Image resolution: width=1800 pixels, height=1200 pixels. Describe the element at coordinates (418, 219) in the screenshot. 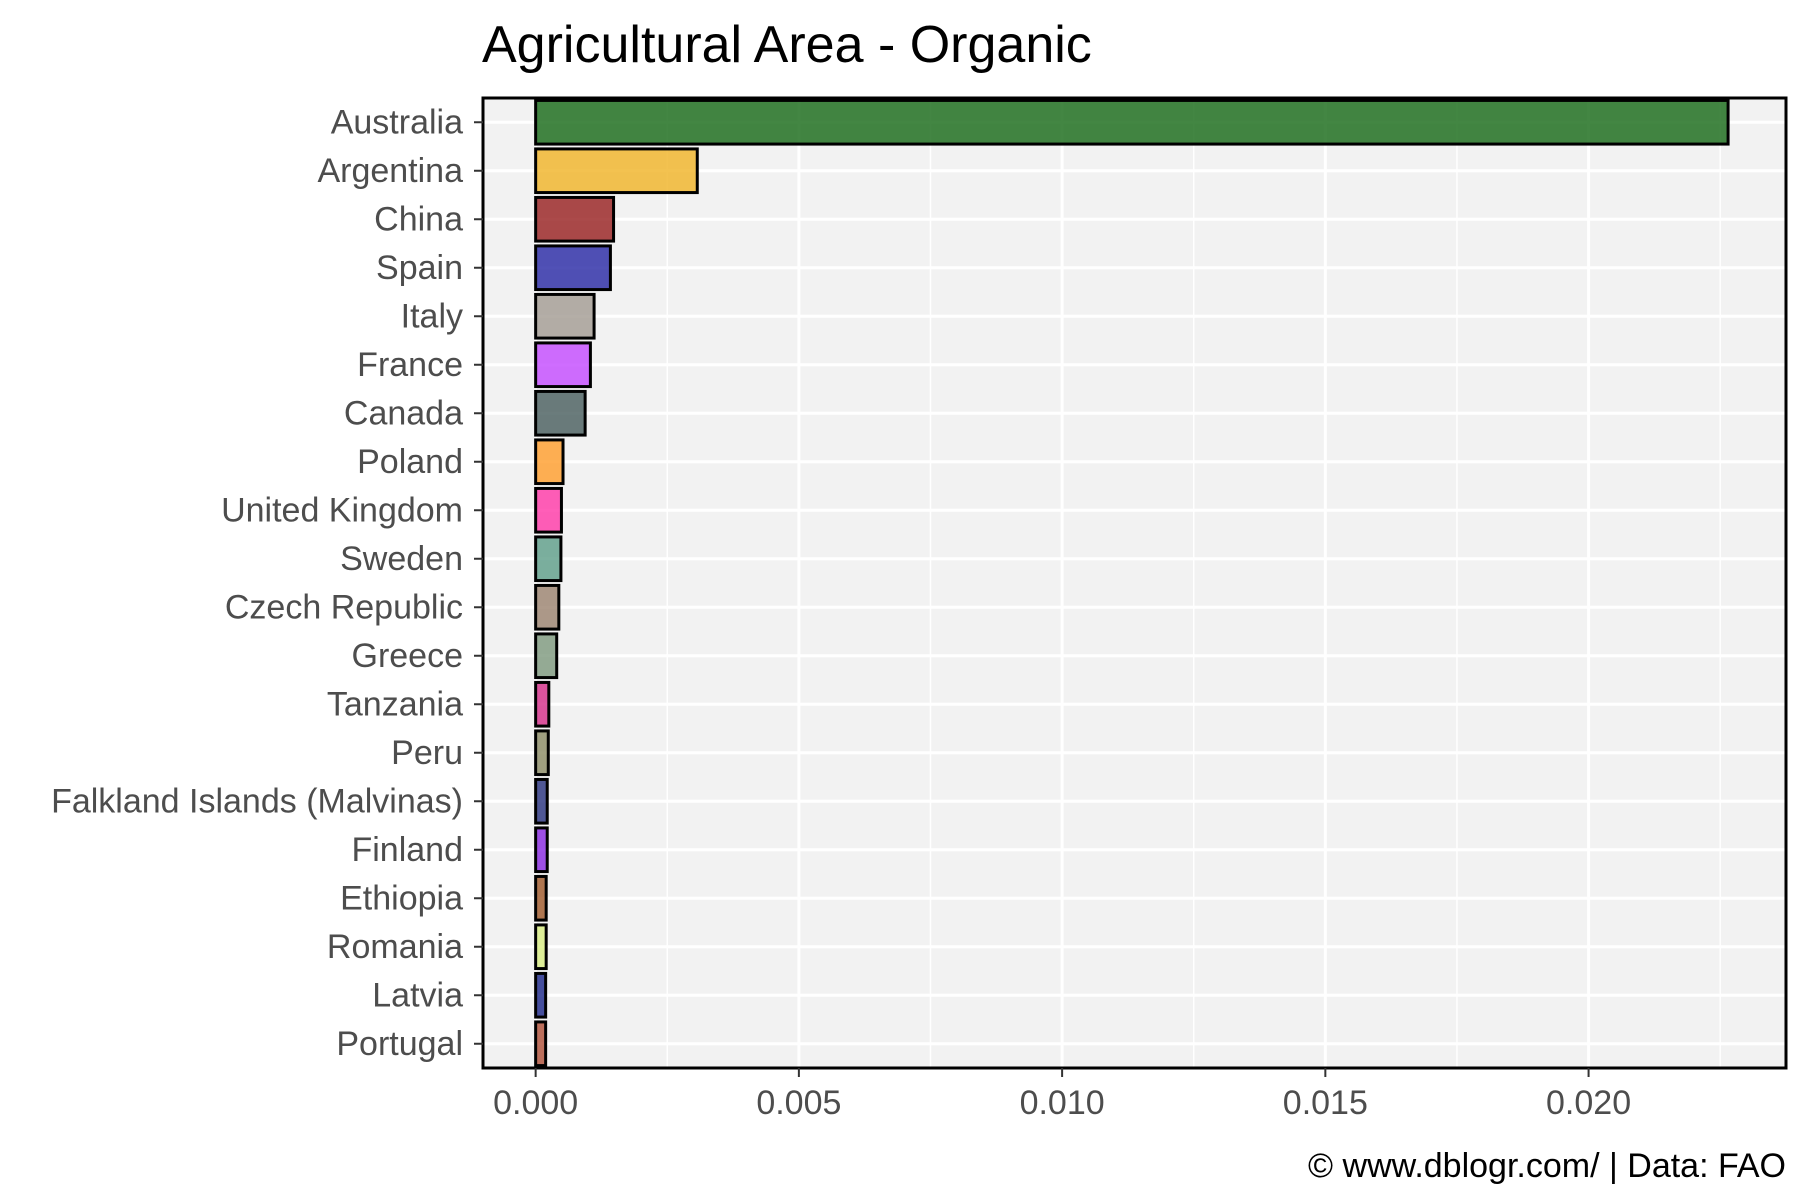

I see `category-label: China` at that location.